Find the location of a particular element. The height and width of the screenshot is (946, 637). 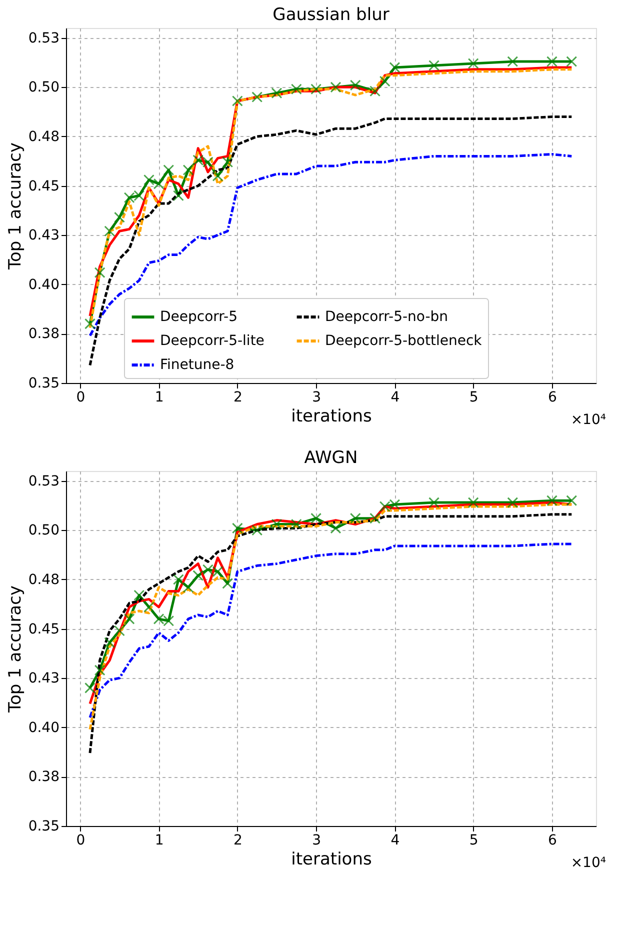

chart-title: AWGN is located at coordinates (331, 458).